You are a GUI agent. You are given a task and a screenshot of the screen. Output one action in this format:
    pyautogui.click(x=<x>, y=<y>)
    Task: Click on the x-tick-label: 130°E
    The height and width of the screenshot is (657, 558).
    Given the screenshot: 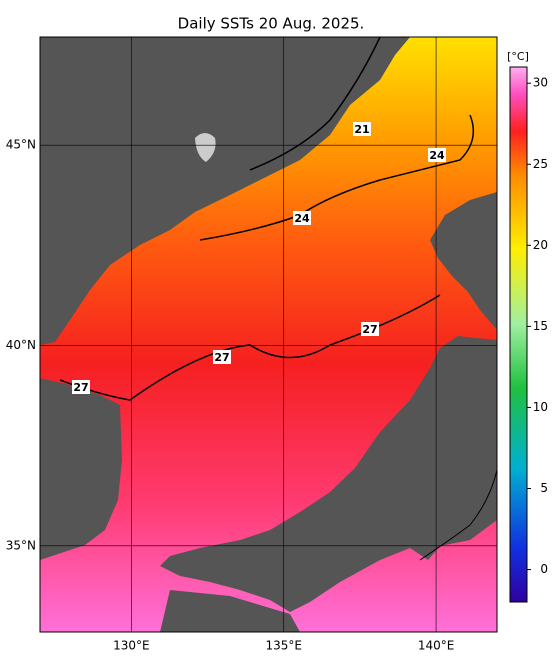 What is the action you would take?
    pyautogui.click(x=131, y=646)
    